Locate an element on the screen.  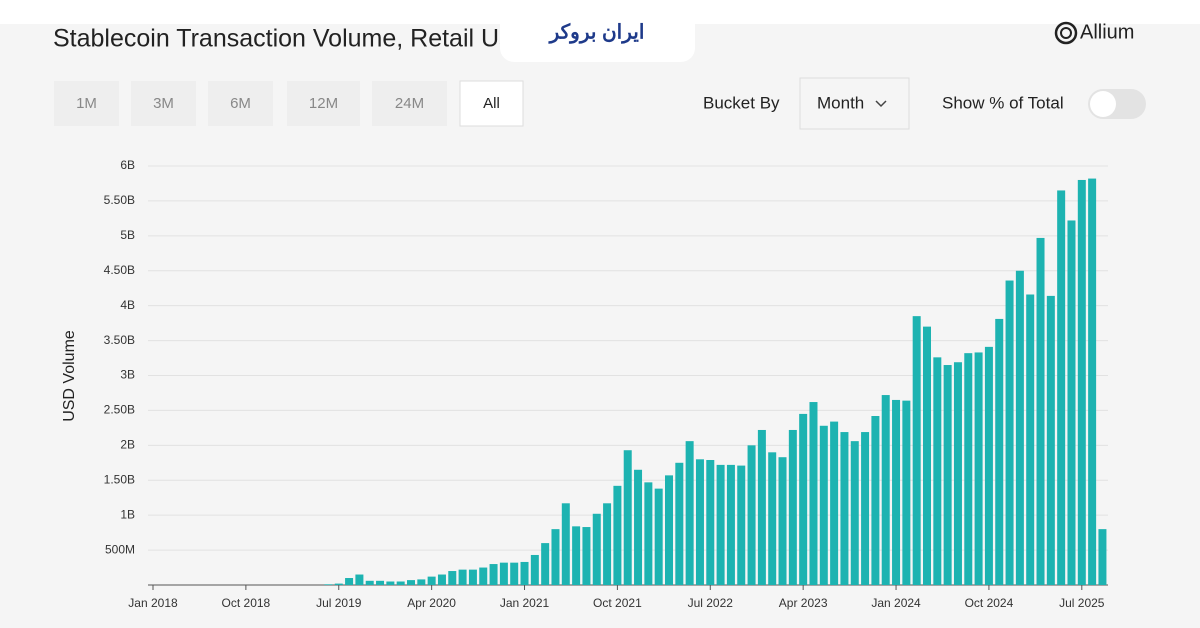
x-tick-label: Oct 2024 is located at coordinates (989, 603).